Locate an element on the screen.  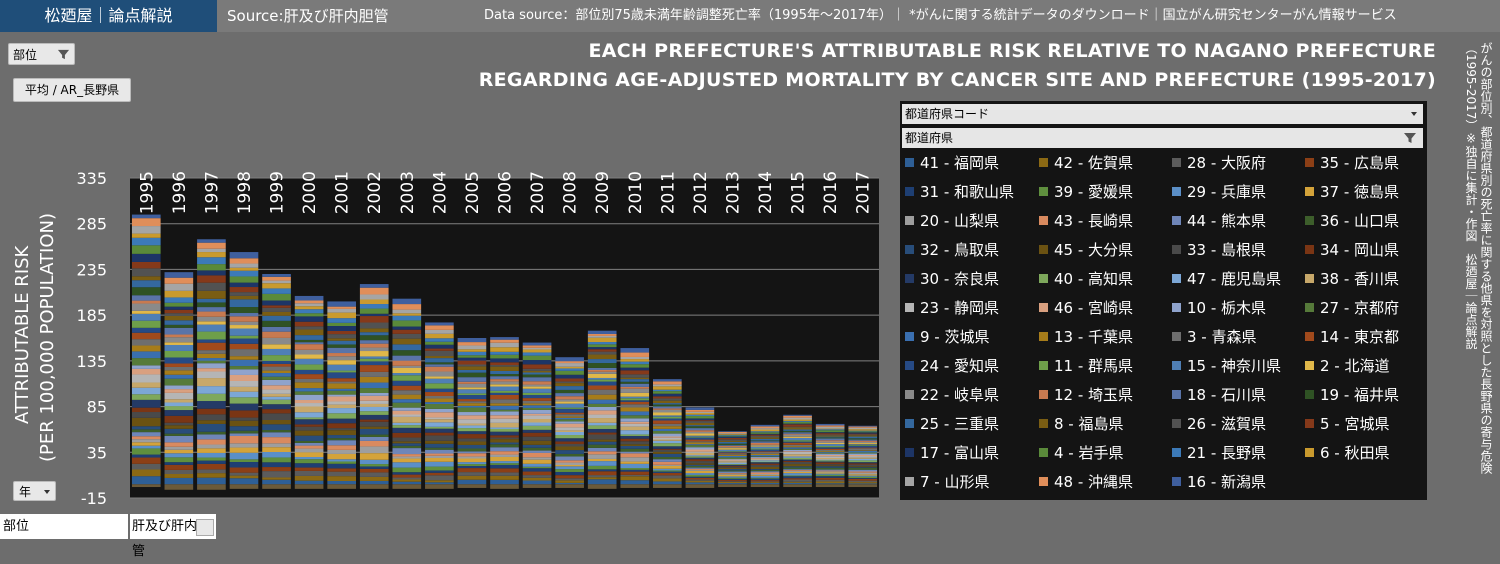
legend-item: 21 - 長野県 is located at coordinates (1219, 453).